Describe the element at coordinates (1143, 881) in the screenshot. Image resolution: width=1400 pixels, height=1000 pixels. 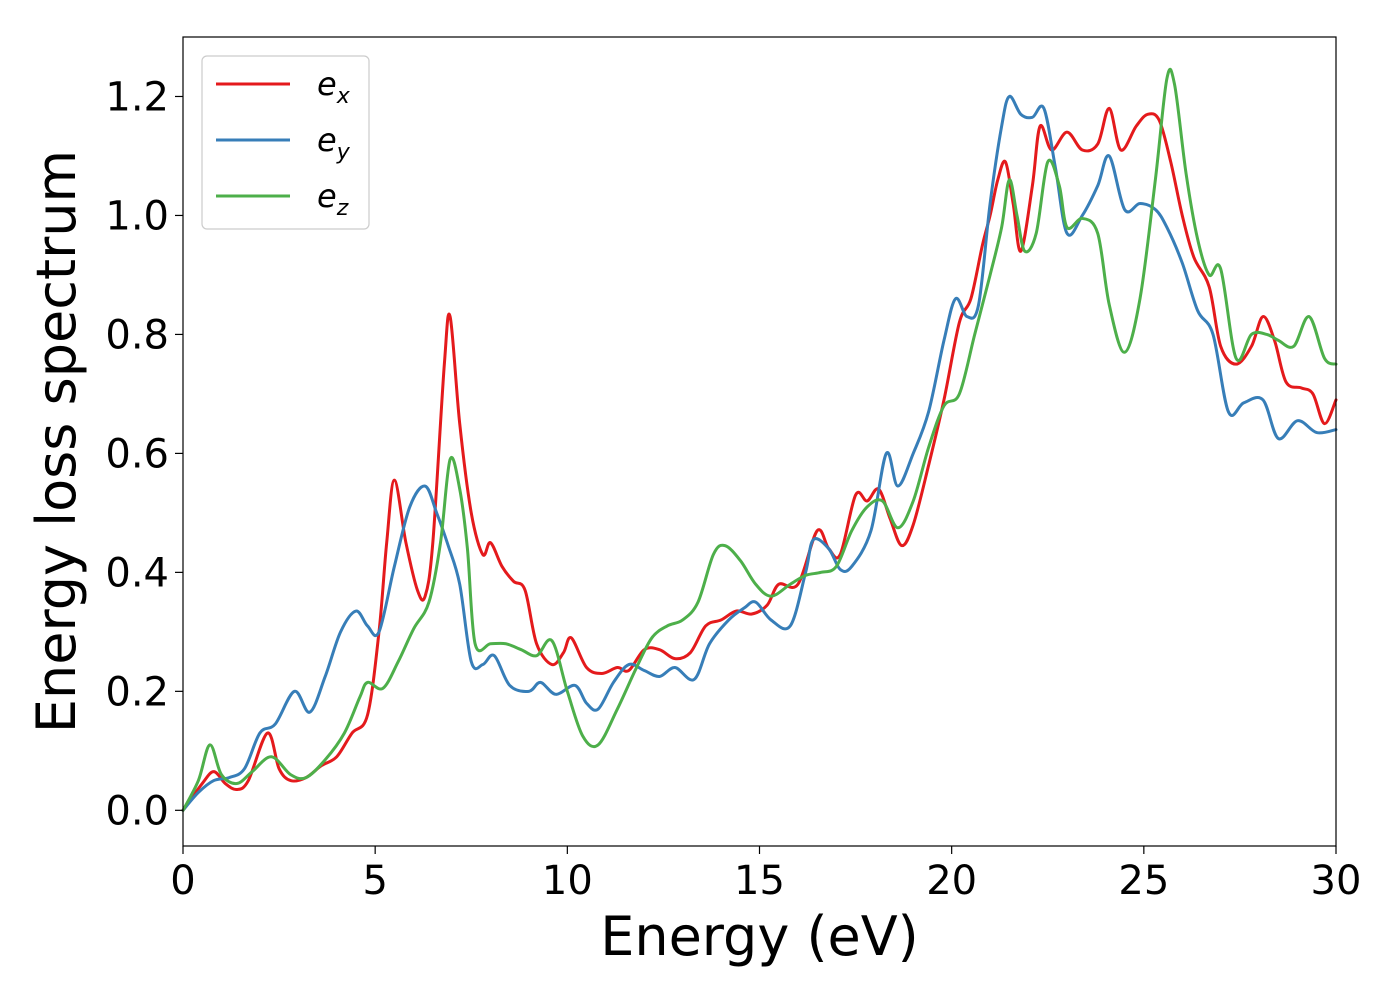
I see `x-tick-label: 25` at that location.